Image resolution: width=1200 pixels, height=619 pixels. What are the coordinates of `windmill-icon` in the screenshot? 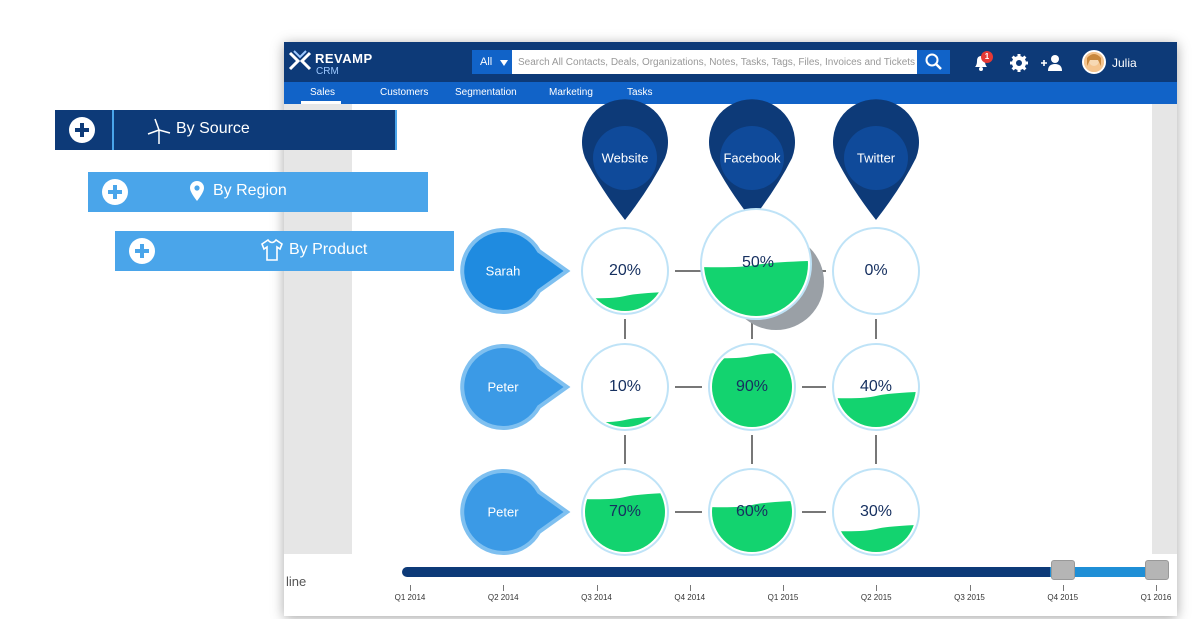 It's located at (159, 131).